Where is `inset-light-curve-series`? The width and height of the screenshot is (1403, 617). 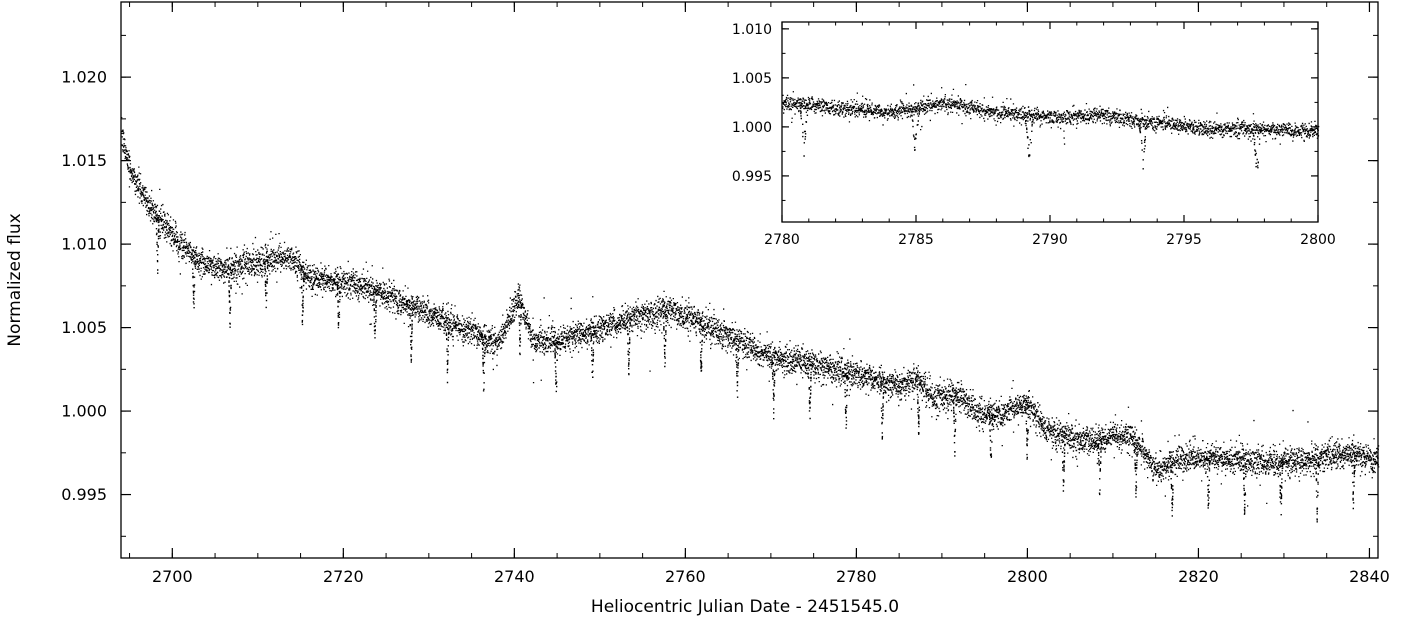
inset-light-curve-series is located at coordinates (1051, 127).